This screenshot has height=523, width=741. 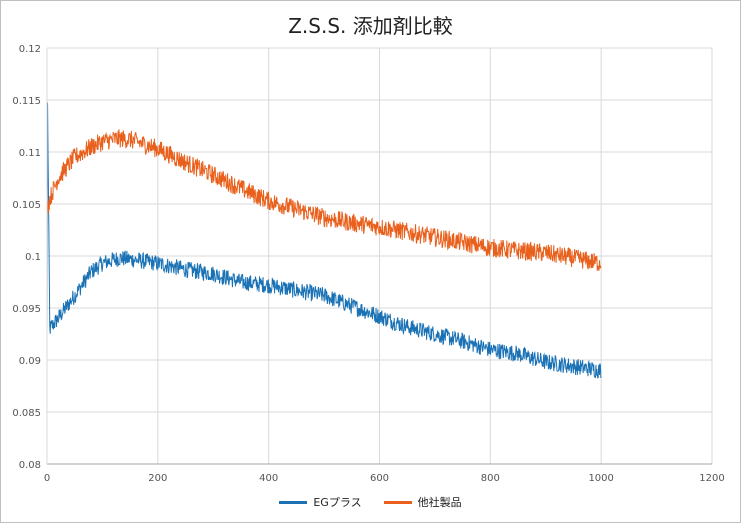 I want to click on y-tick-label: 0.115, so click(x=26, y=101).